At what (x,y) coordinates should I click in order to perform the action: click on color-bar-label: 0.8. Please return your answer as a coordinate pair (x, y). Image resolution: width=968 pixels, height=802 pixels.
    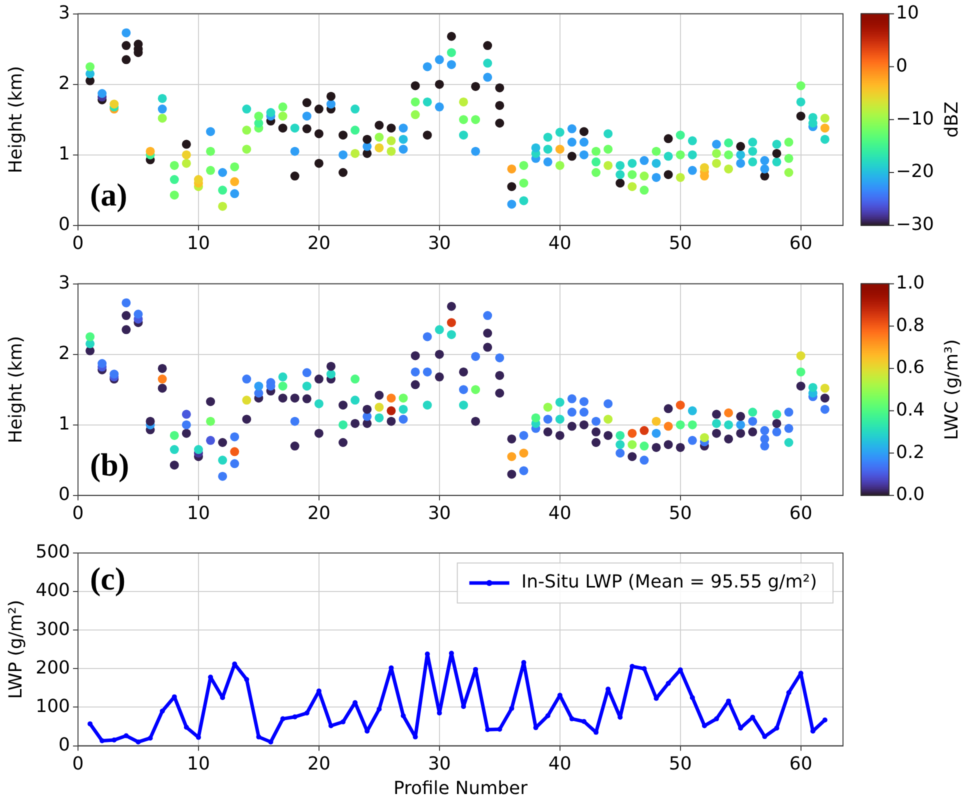
    Looking at the image, I should click on (910, 325).